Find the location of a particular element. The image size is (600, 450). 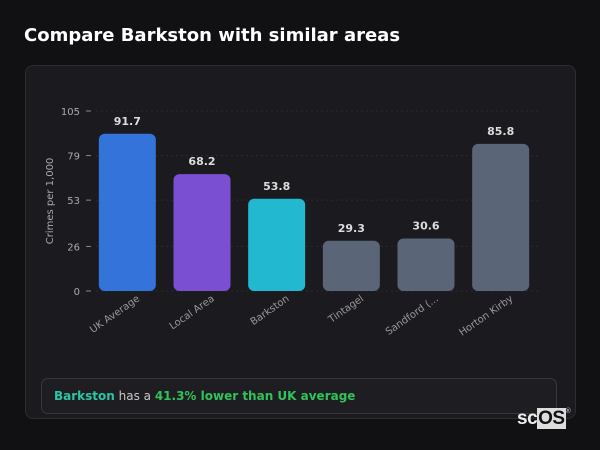

y-tick-label: 53 is located at coordinates (73, 201).